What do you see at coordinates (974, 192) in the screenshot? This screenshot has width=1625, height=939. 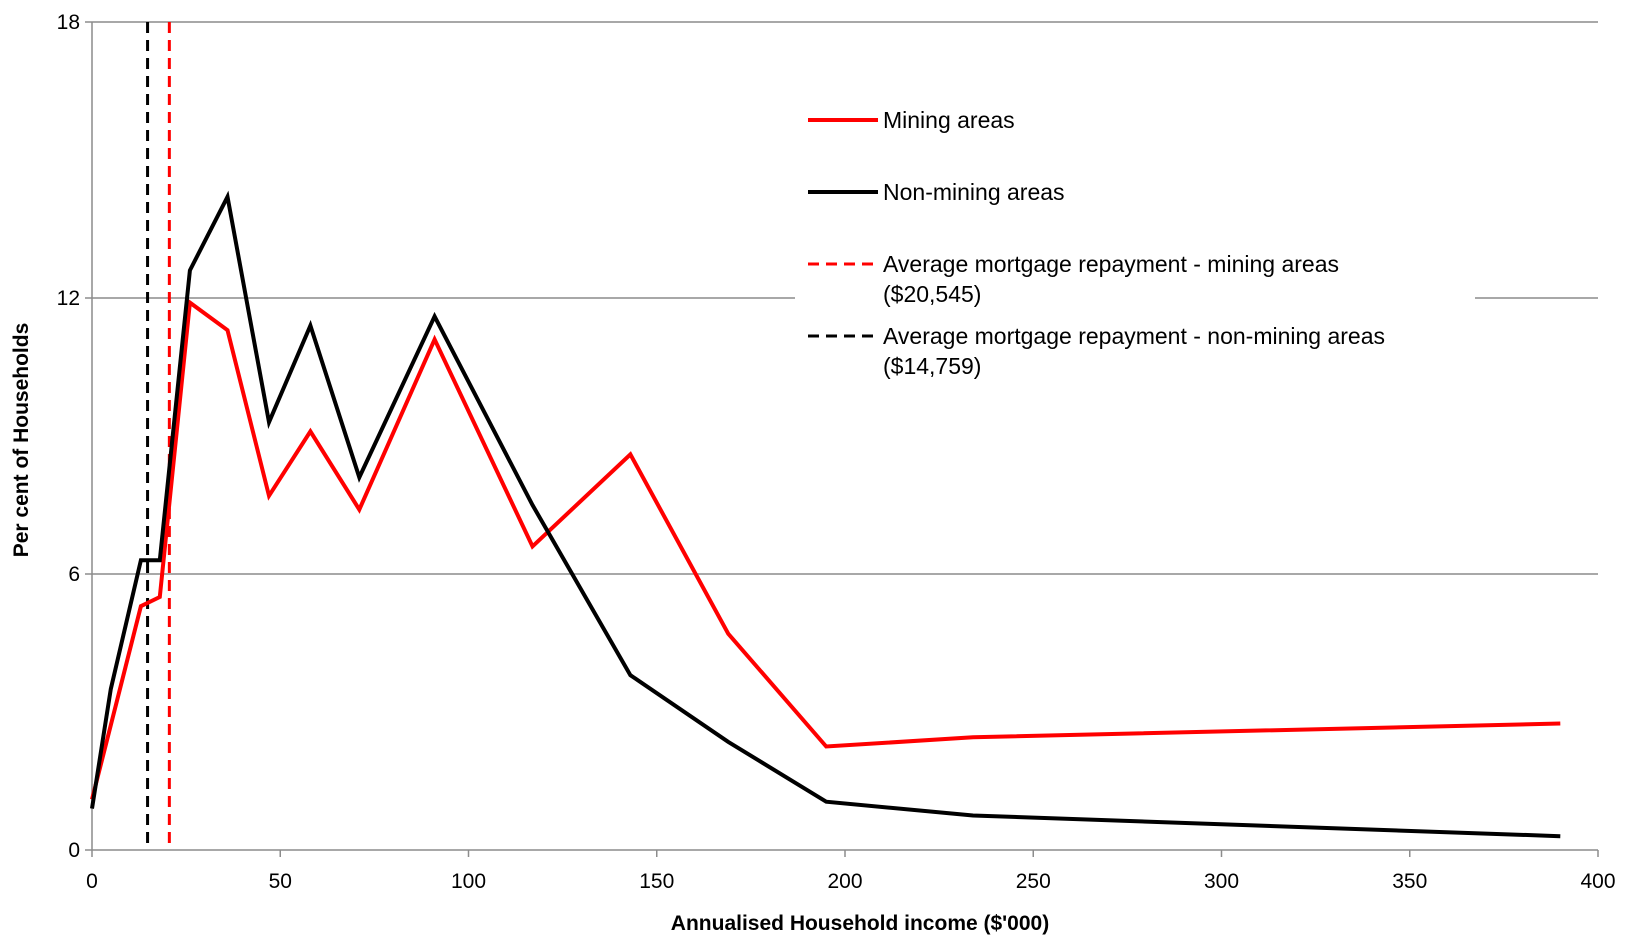 I see `legend-label-non-mining: Non-mining areas` at bounding box center [974, 192].